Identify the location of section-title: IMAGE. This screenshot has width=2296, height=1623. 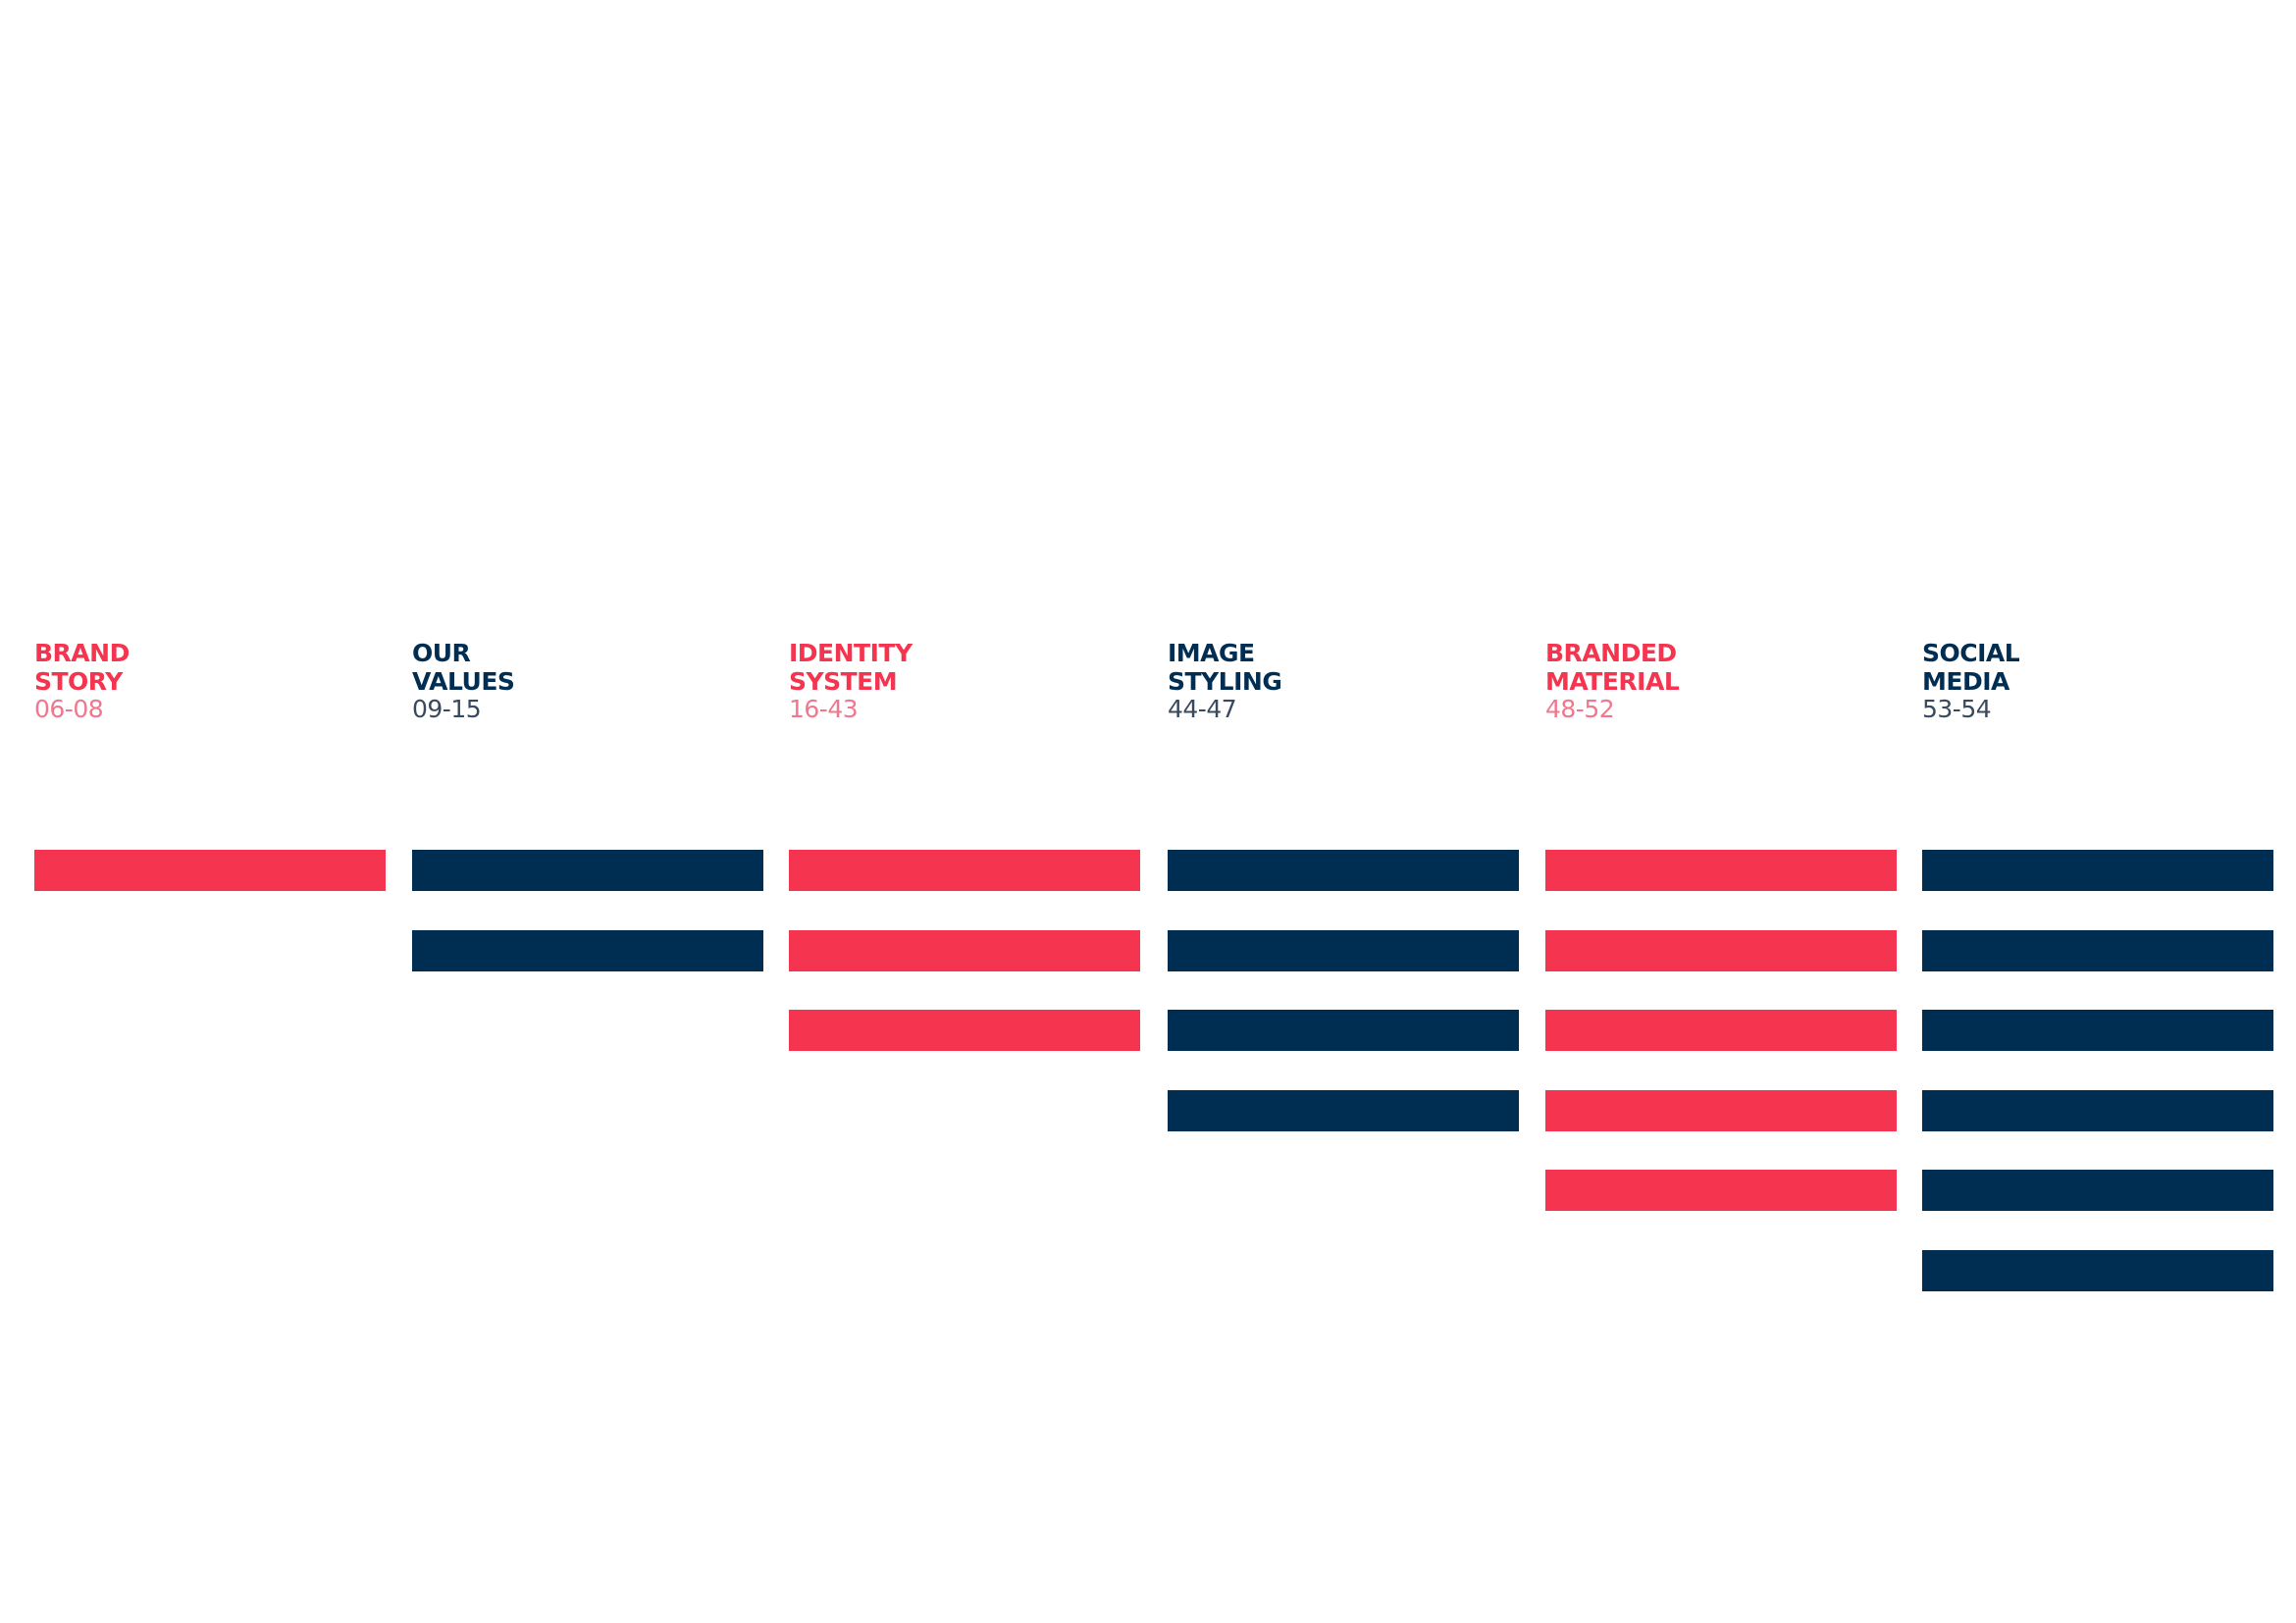
(1211, 653).